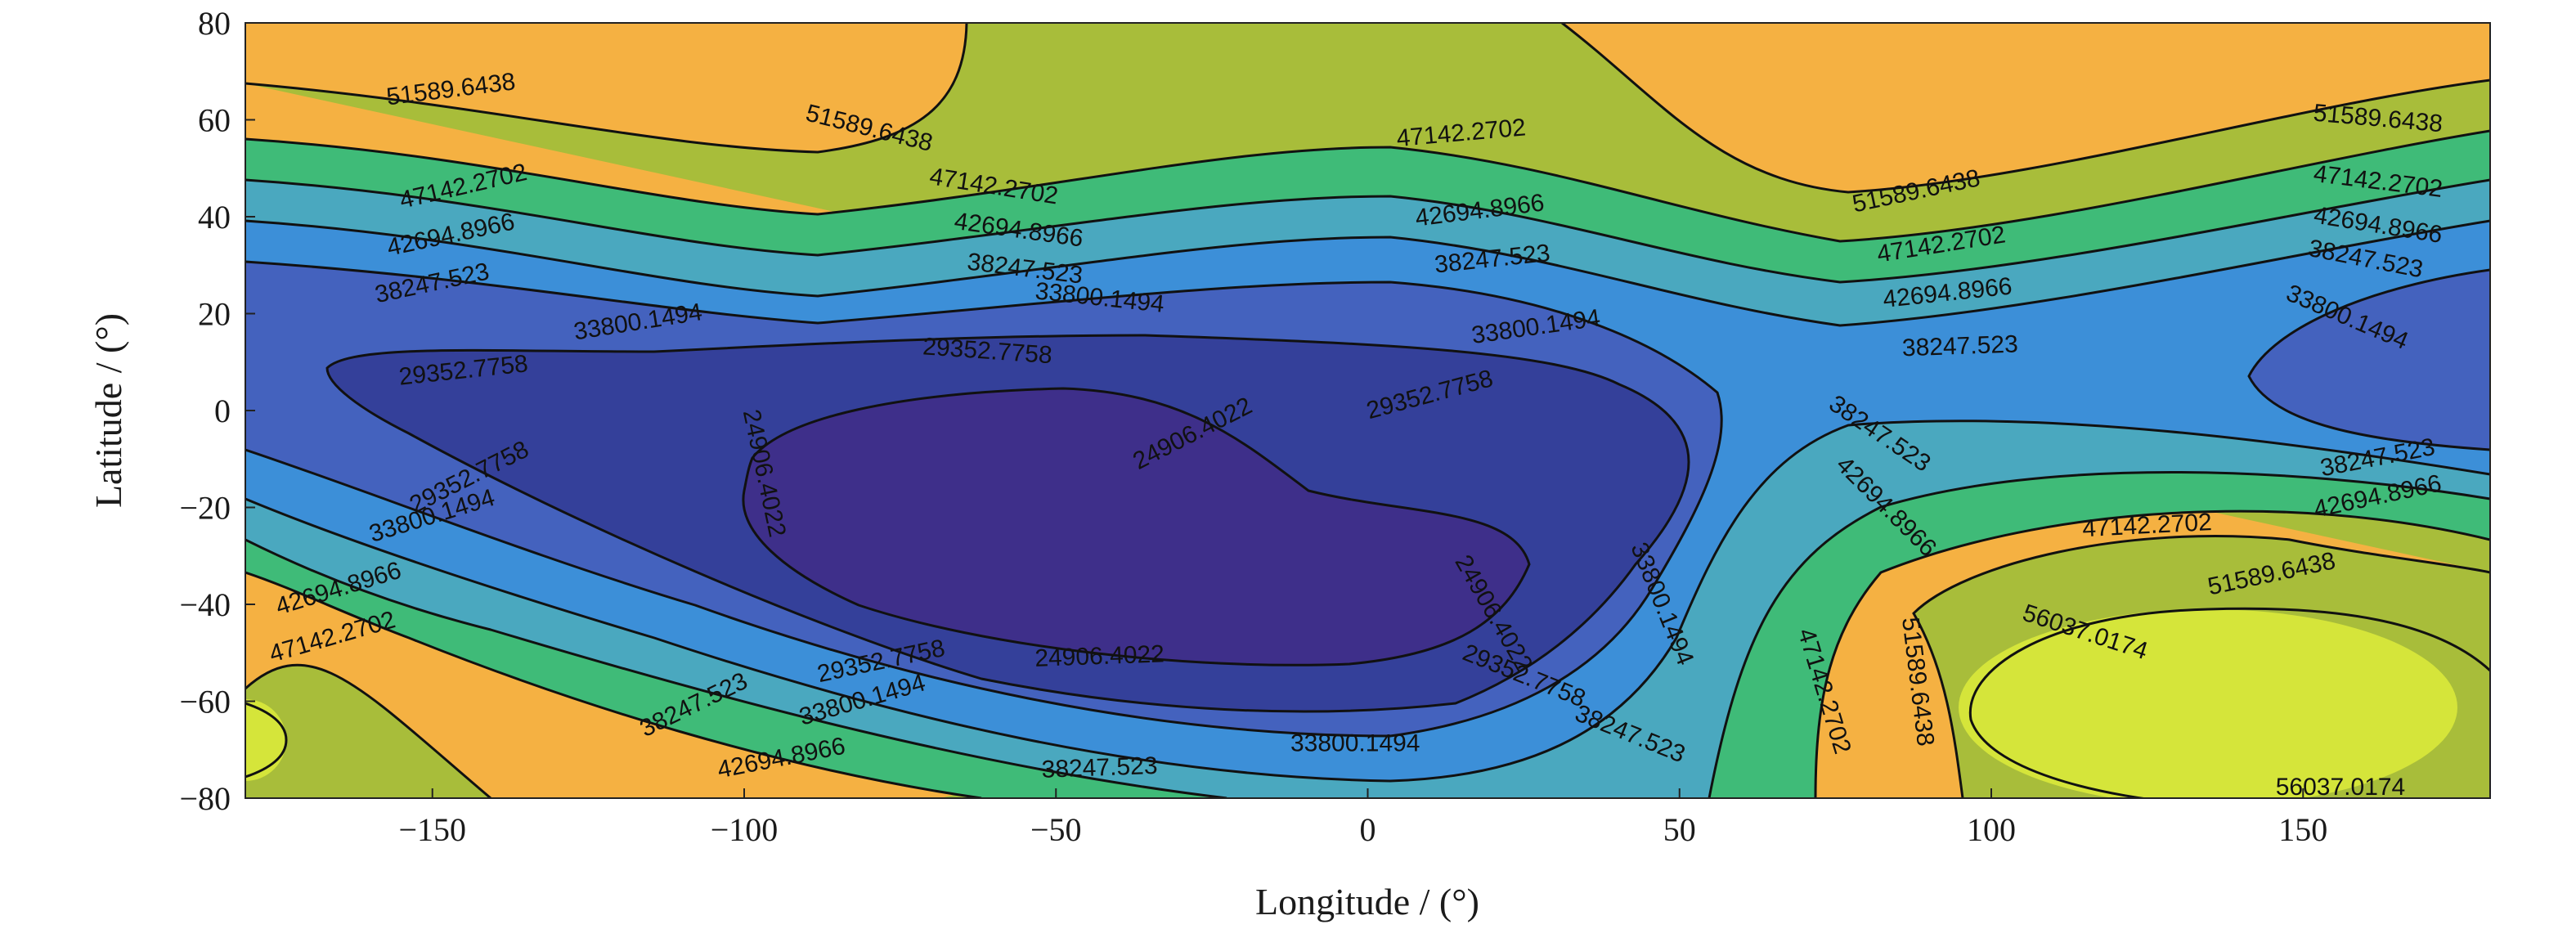 The width and height of the screenshot is (2576, 929). What do you see at coordinates (2303, 829) in the screenshot?
I see `x-tick-label: 150` at bounding box center [2303, 829].